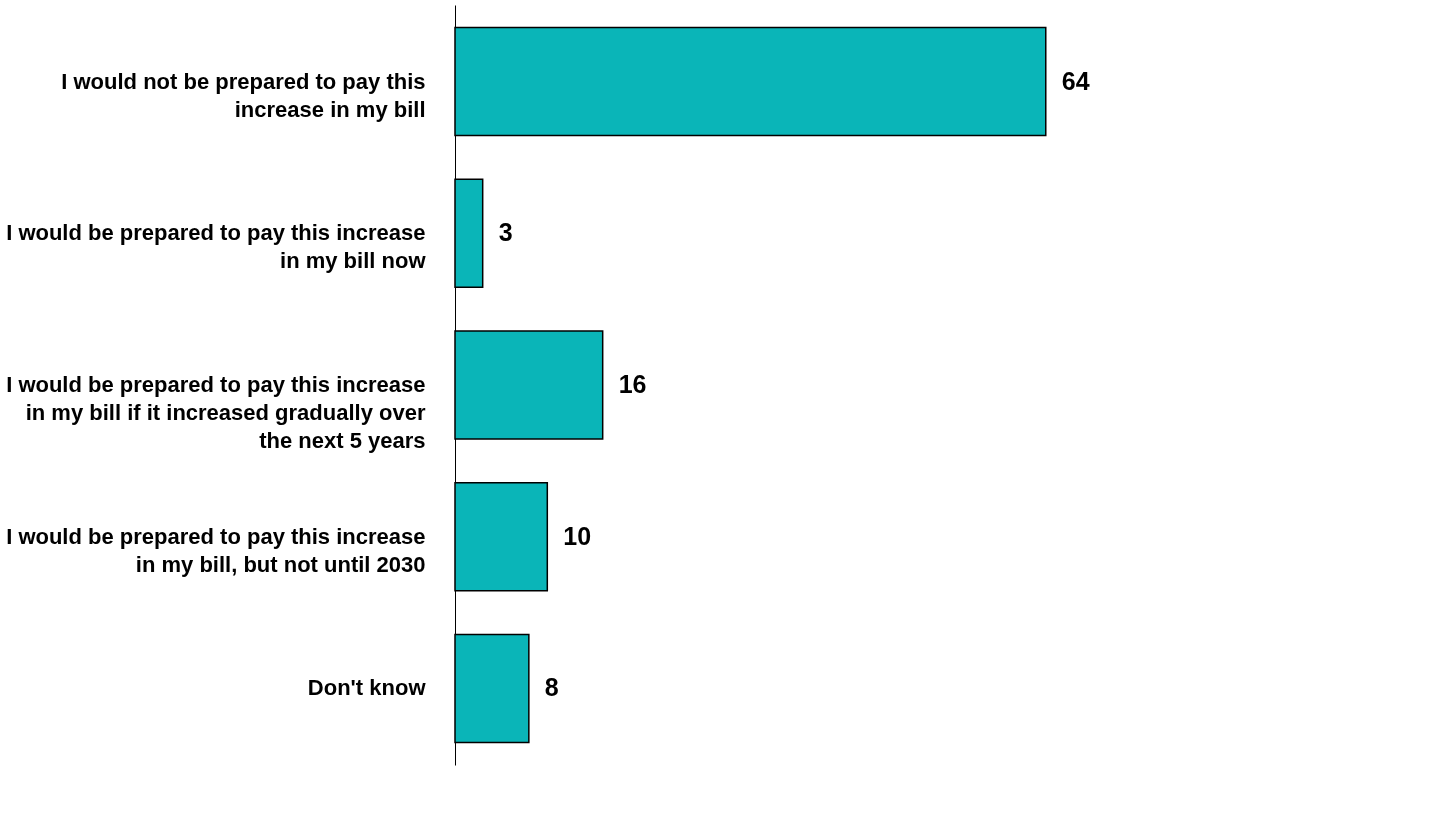 The image size is (1448, 818). Describe the element at coordinates (216, 247) in the screenshot. I see `y-tick-label: I would be prepared to pay this increase in my bill now` at that location.